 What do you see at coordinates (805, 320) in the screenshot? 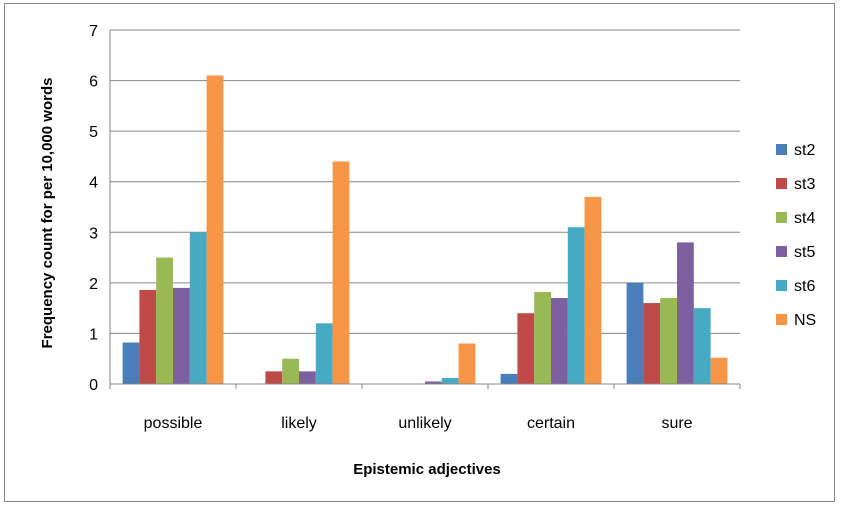
I see `legend-label: NS` at bounding box center [805, 320].